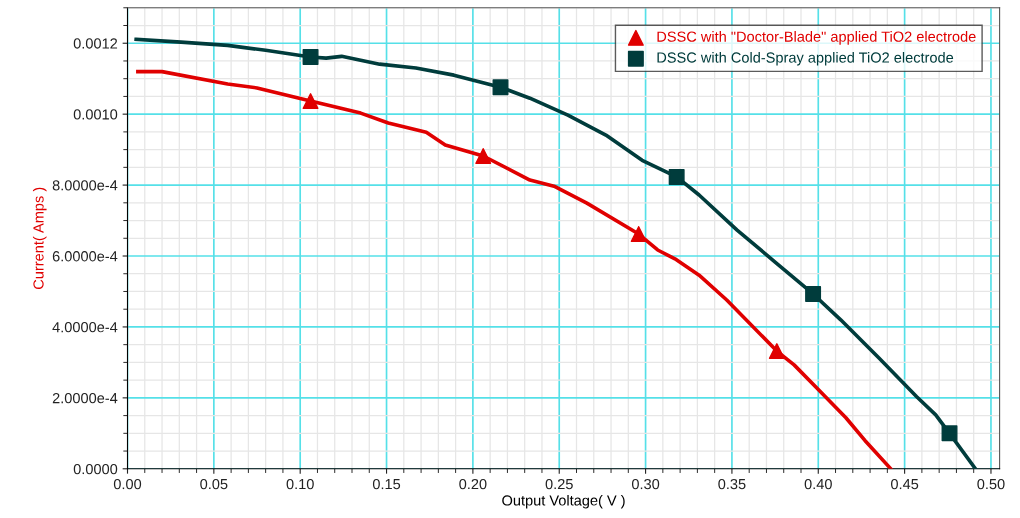  I want to click on y-tick-label: 8.0000e-4, so click(85, 185).